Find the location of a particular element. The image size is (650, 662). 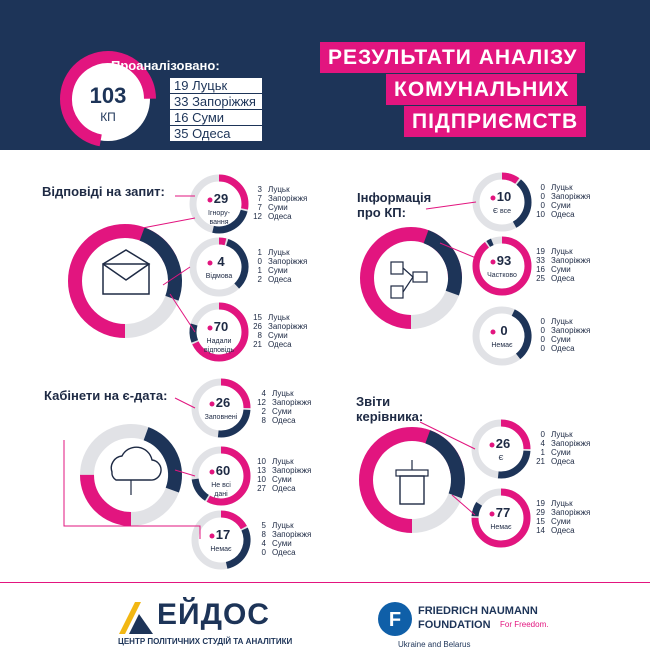

cabinets-cities-1-city: Одеса is located at coordinates (284, 488).